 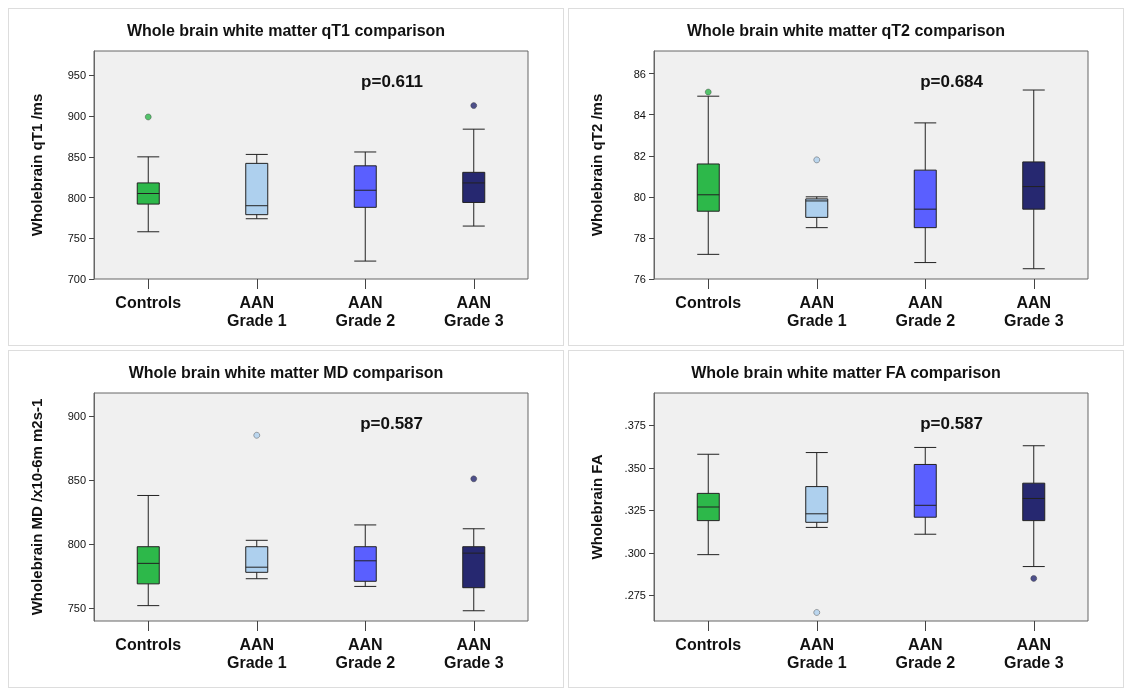 I want to click on y-tick-label: .300, so click(x=635, y=552).